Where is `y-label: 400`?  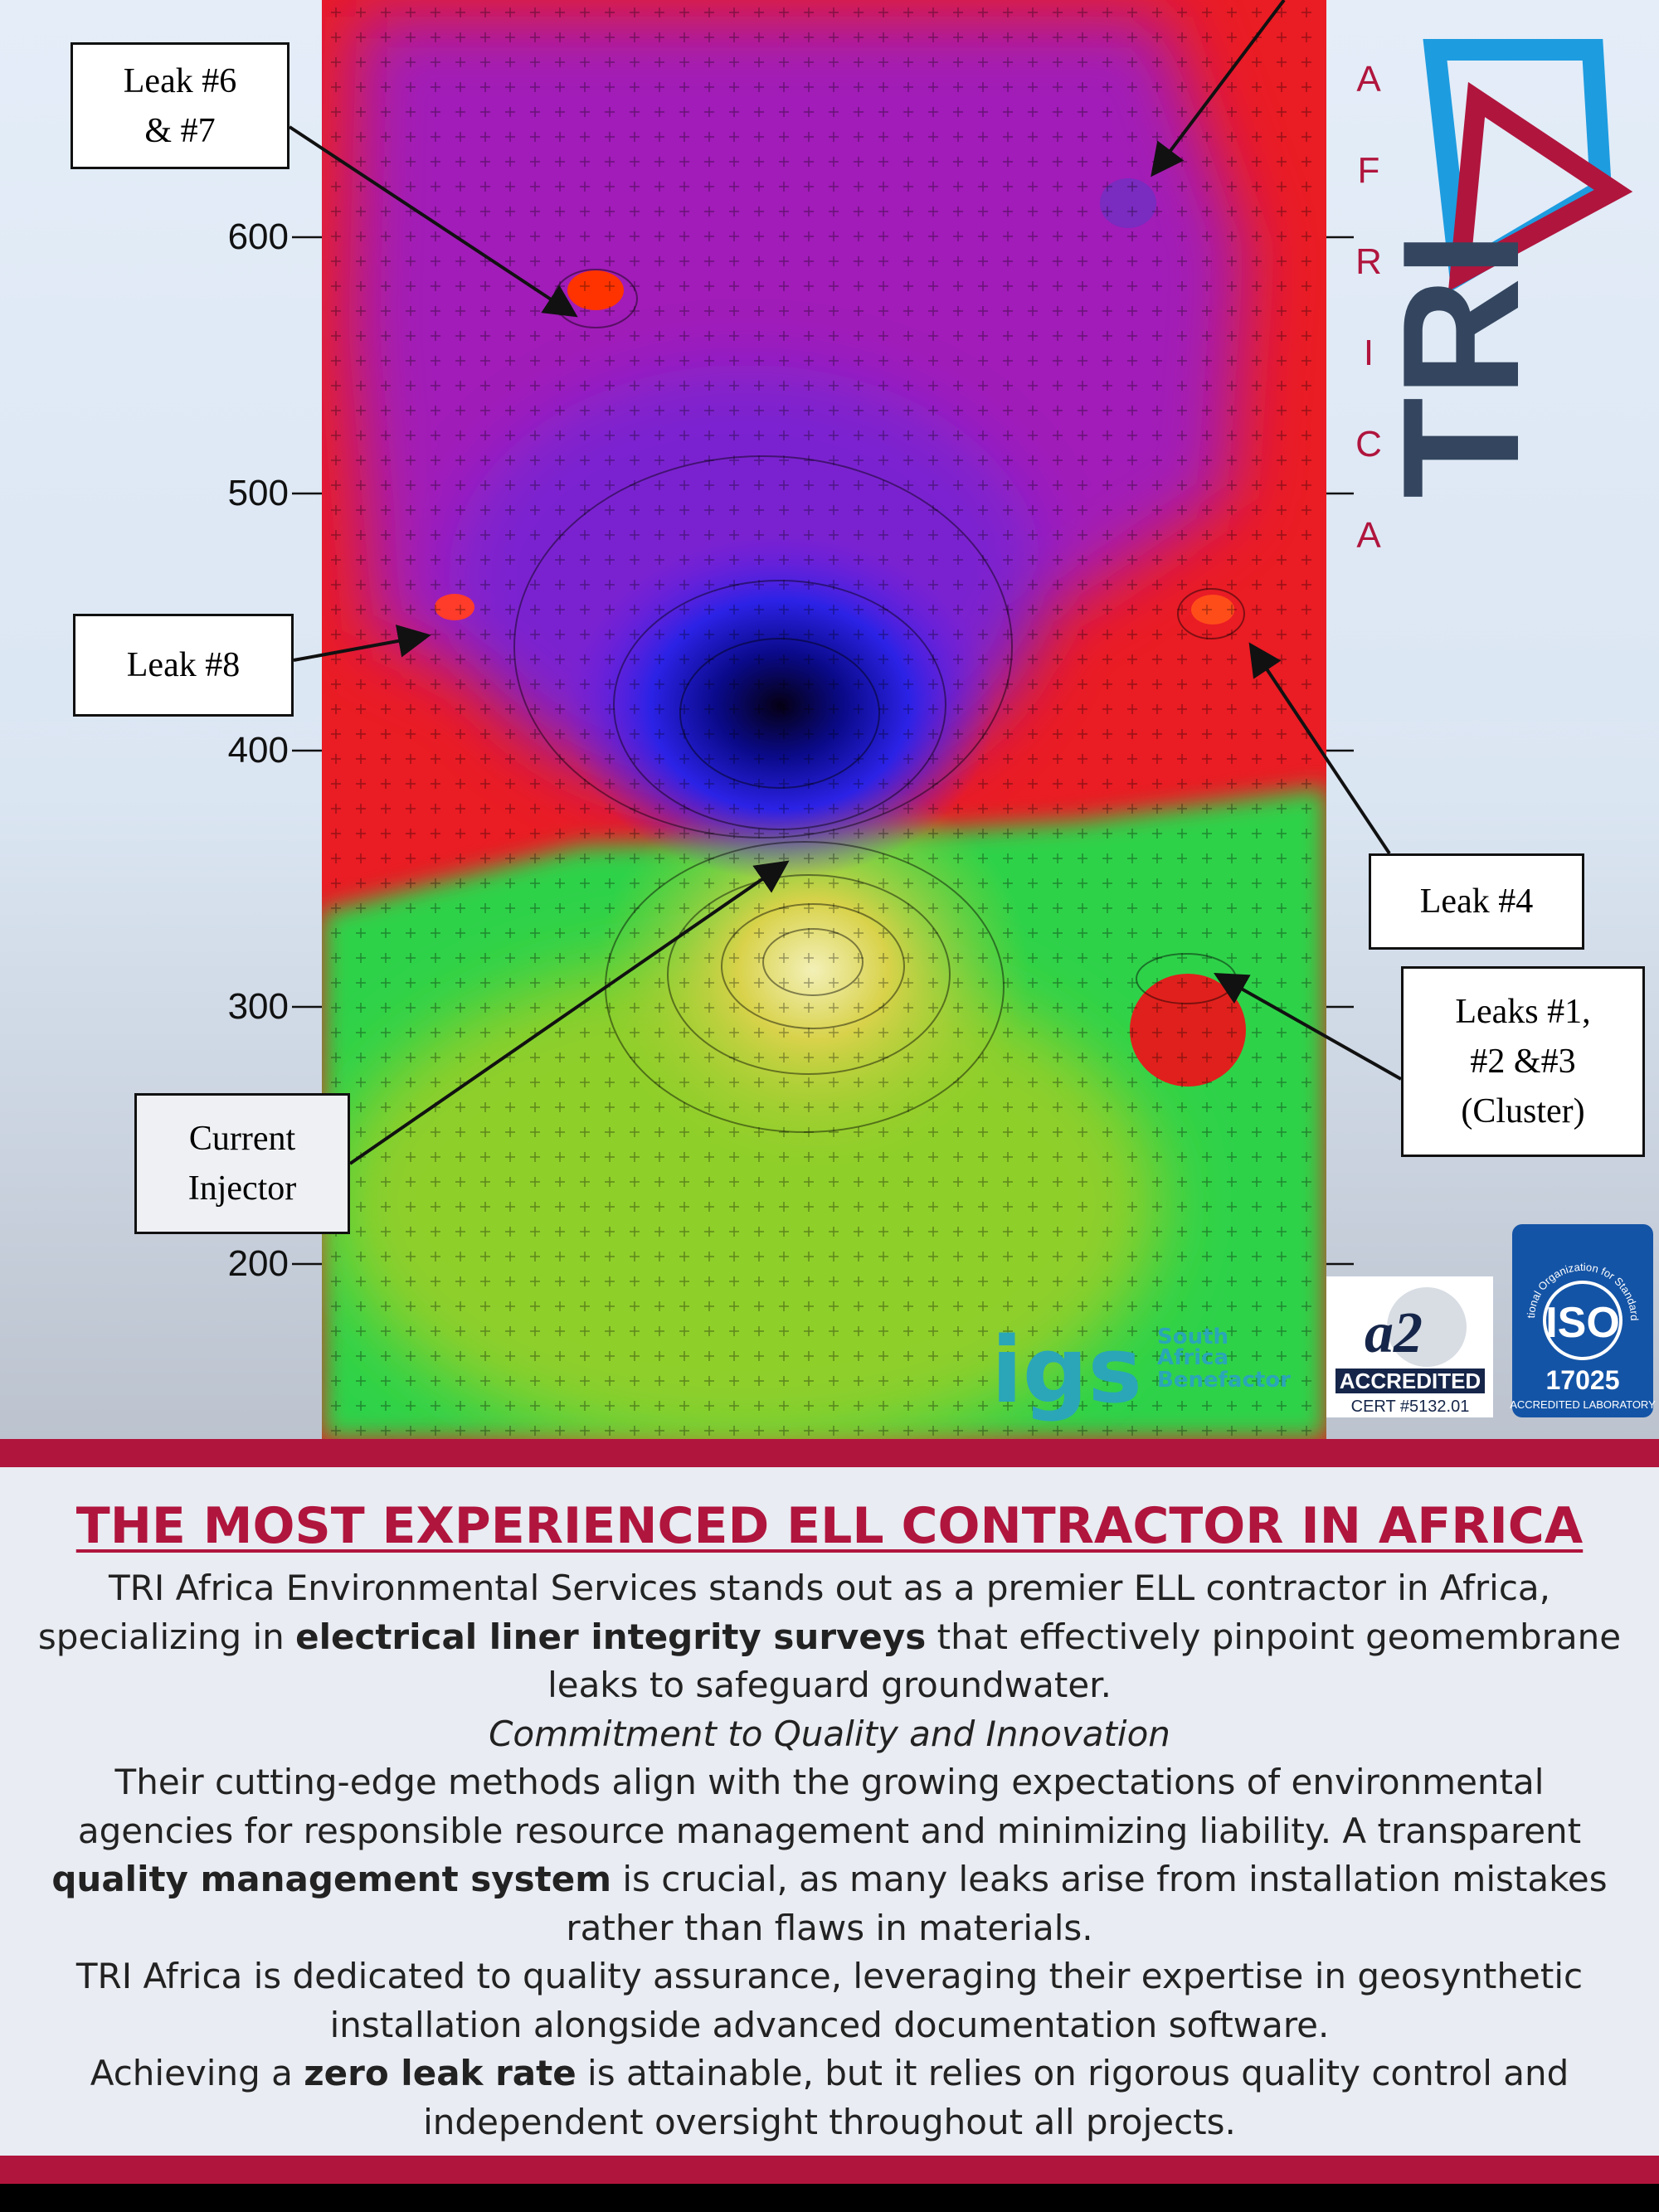
y-label: 400 is located at coordinates (258, 750).